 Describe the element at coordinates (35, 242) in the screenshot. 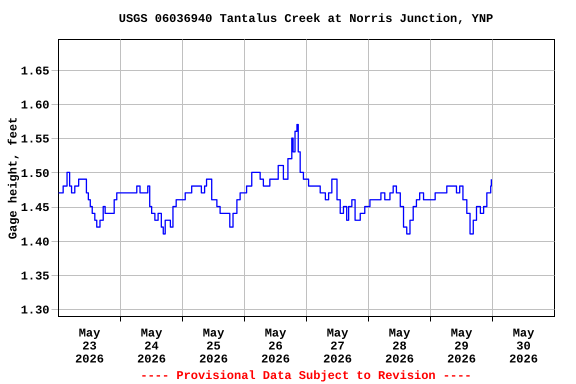

I see `y-tick-label: 1.40` at that location.